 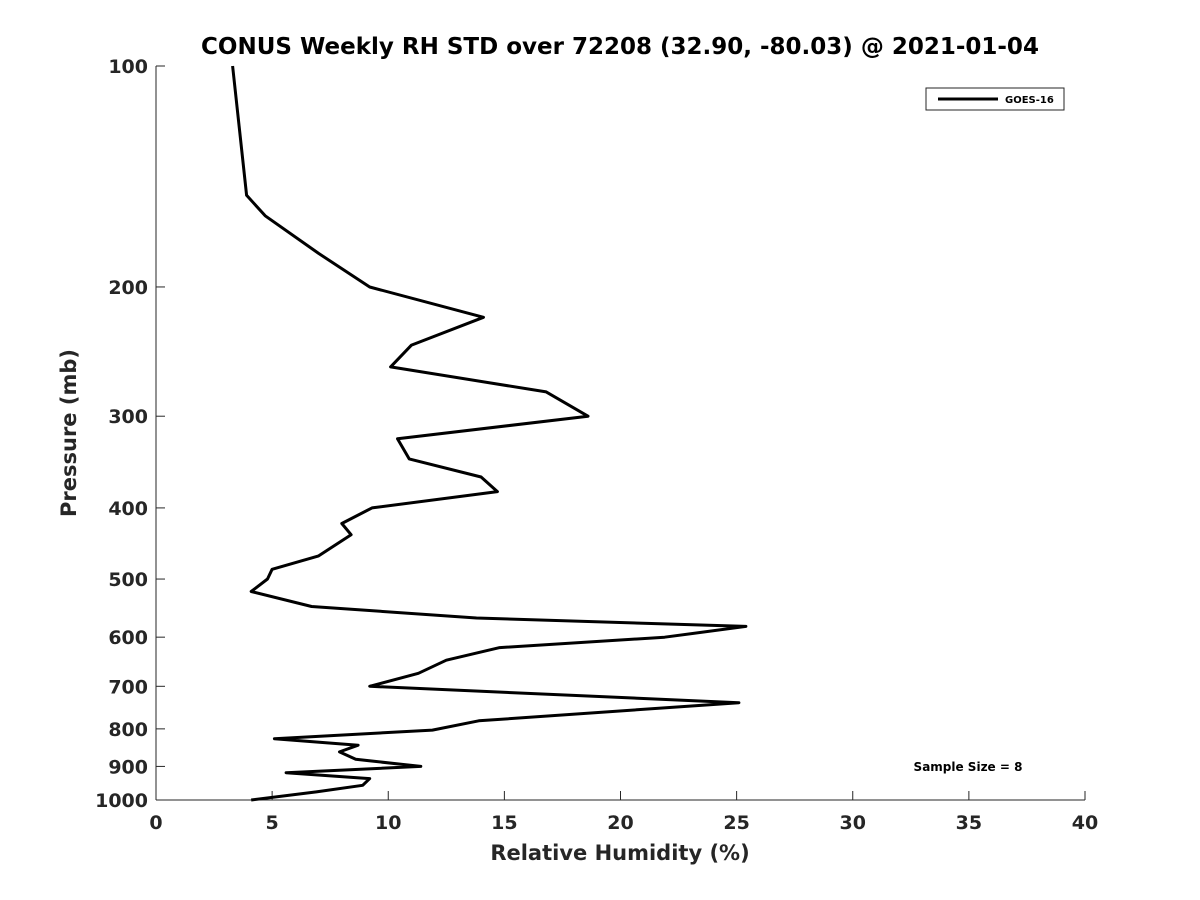 What do you see at coordinates (968, 767) in the screenshot?
I see `sample-size-annotation: Sample Size = 8` at bounding box center [968, 767].